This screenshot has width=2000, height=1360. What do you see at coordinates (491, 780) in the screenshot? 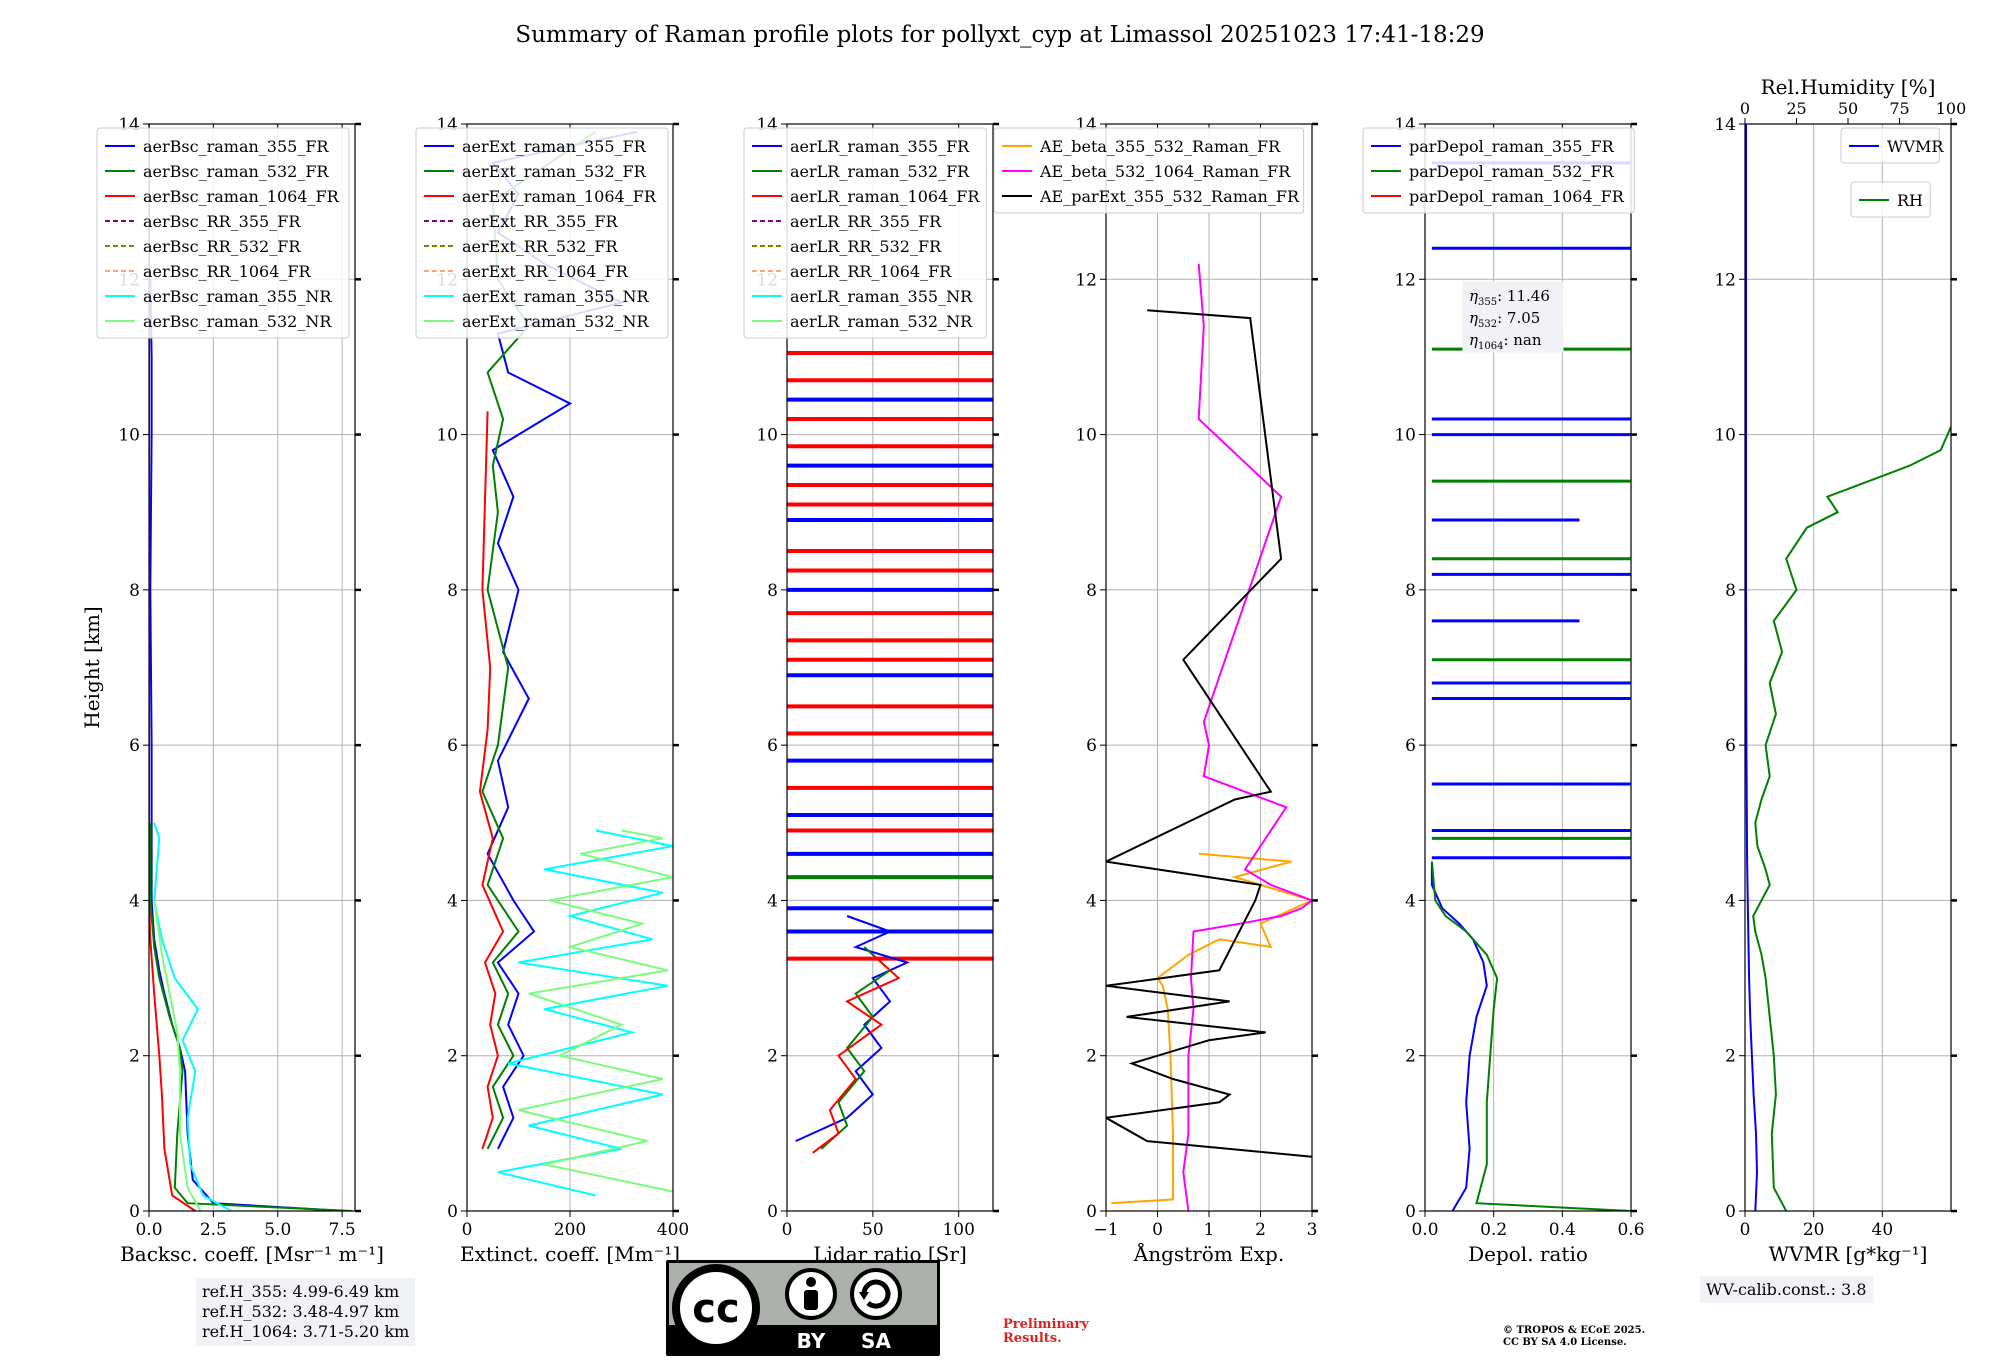
I see `series-aerExt_raman_1064_FR` at bounding box center [491, 780].